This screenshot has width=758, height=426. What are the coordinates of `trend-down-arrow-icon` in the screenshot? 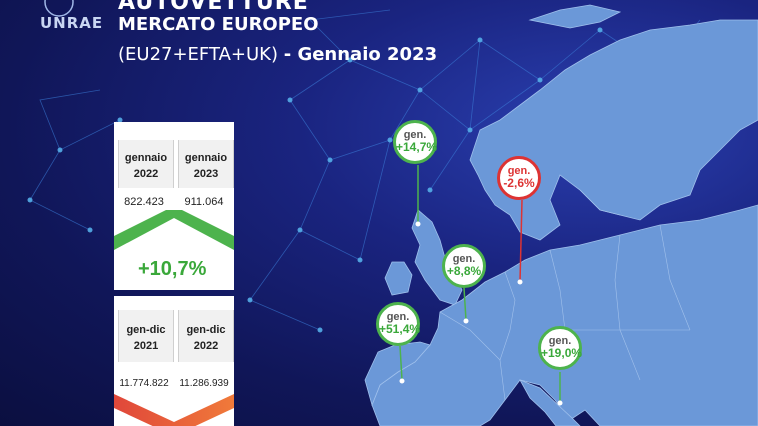 It's located at (174, 410).